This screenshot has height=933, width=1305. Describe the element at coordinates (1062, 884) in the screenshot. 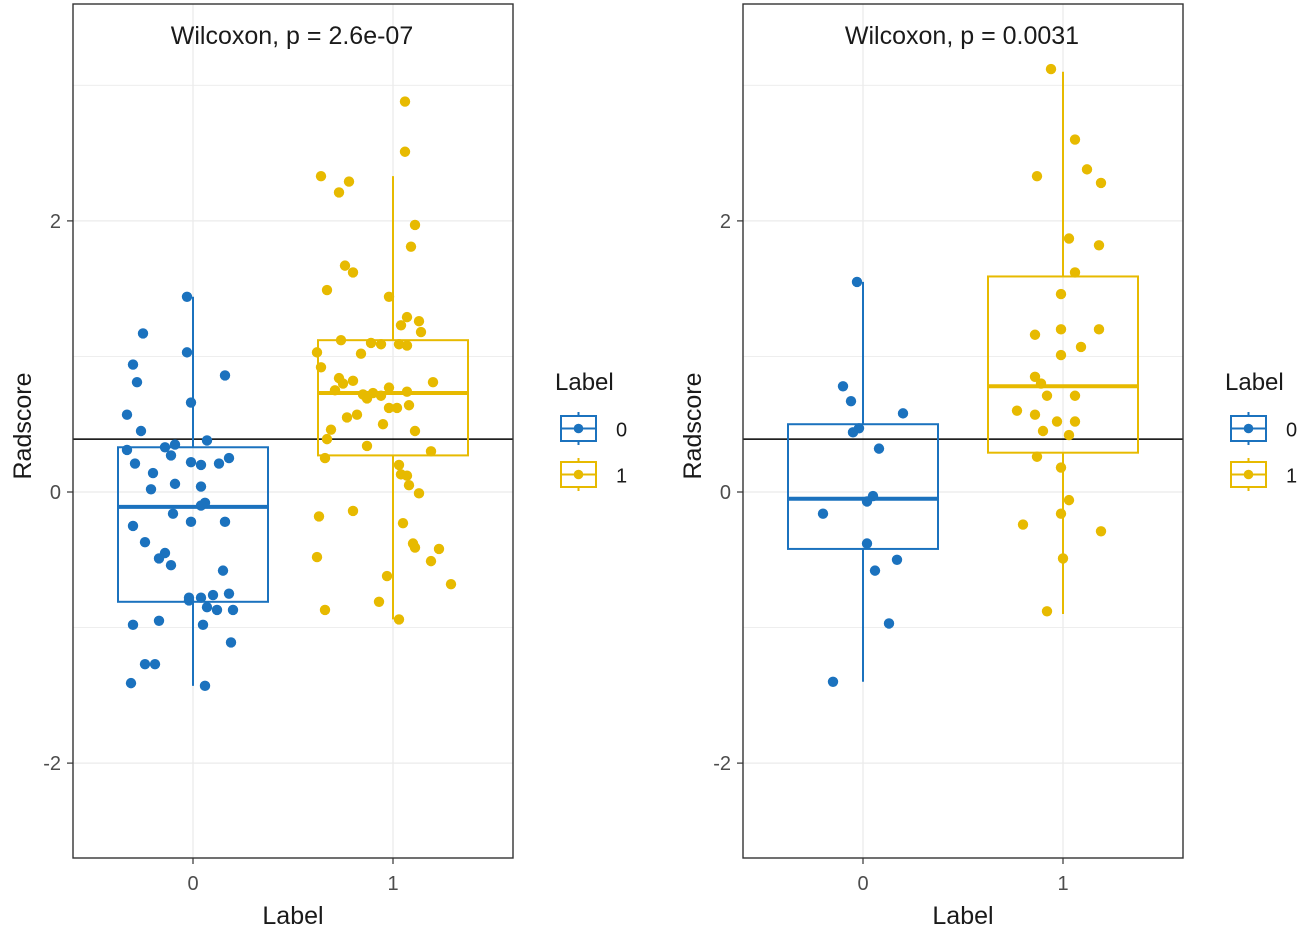

I see `x-tick-label-right: 1` at that location.